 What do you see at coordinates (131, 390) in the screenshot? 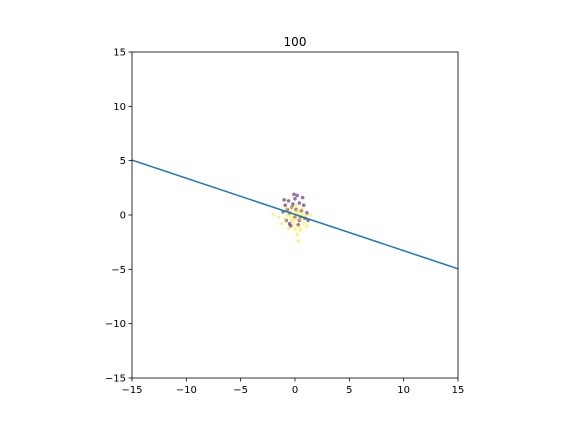
I see `x-tick-label: −15` at bounding box center [131, 390].